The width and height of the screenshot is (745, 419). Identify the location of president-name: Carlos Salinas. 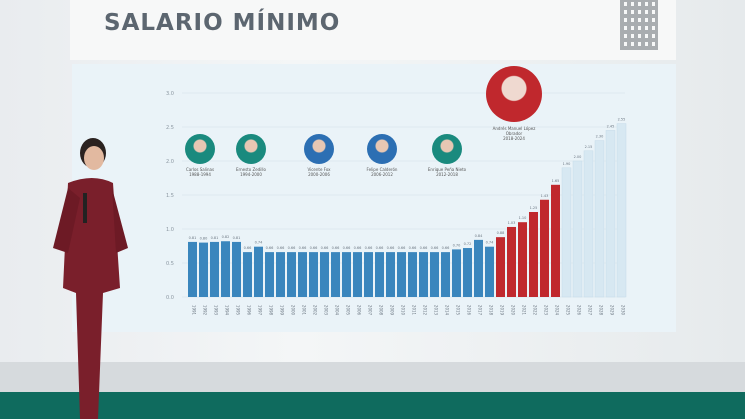
(200, 169).